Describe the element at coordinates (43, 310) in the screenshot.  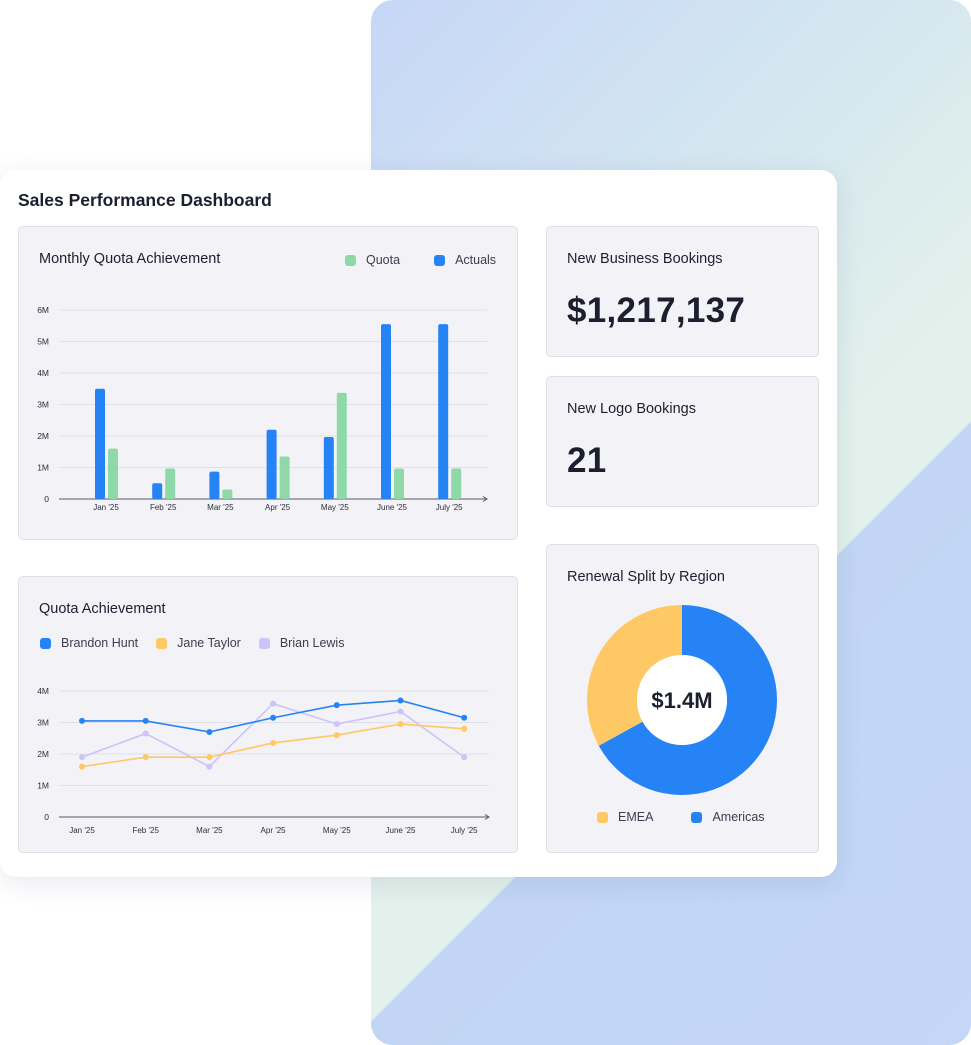
I see `bar-ytick-label: 6M` at that location.